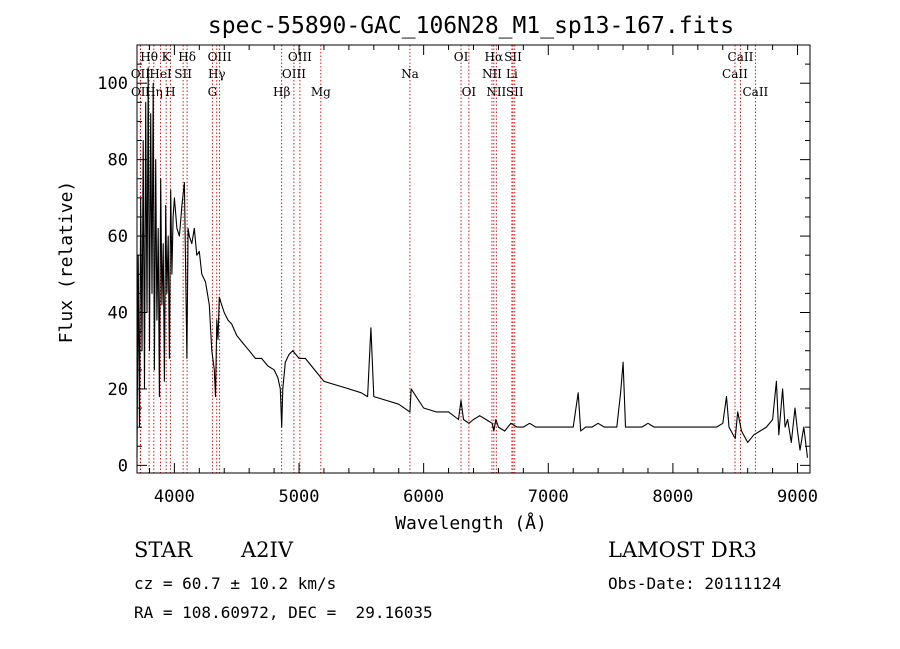  Describe the element at coordinates (471, 26) in the screenshot. I see `chart-title: spec-55890-GAC_106N28_M1_sp13-167.fits` at that location.